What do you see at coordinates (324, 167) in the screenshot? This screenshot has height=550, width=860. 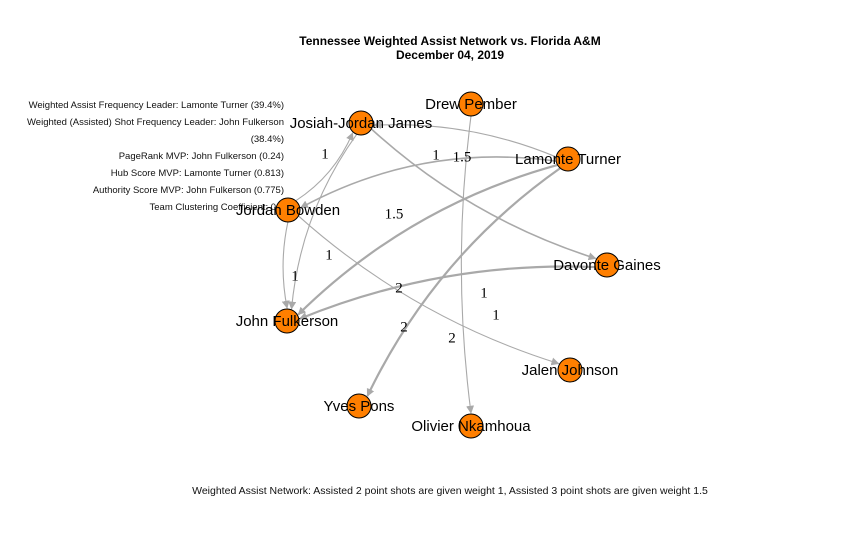 I see `edge-bowden-jjj` at bounding box center [324, 167].